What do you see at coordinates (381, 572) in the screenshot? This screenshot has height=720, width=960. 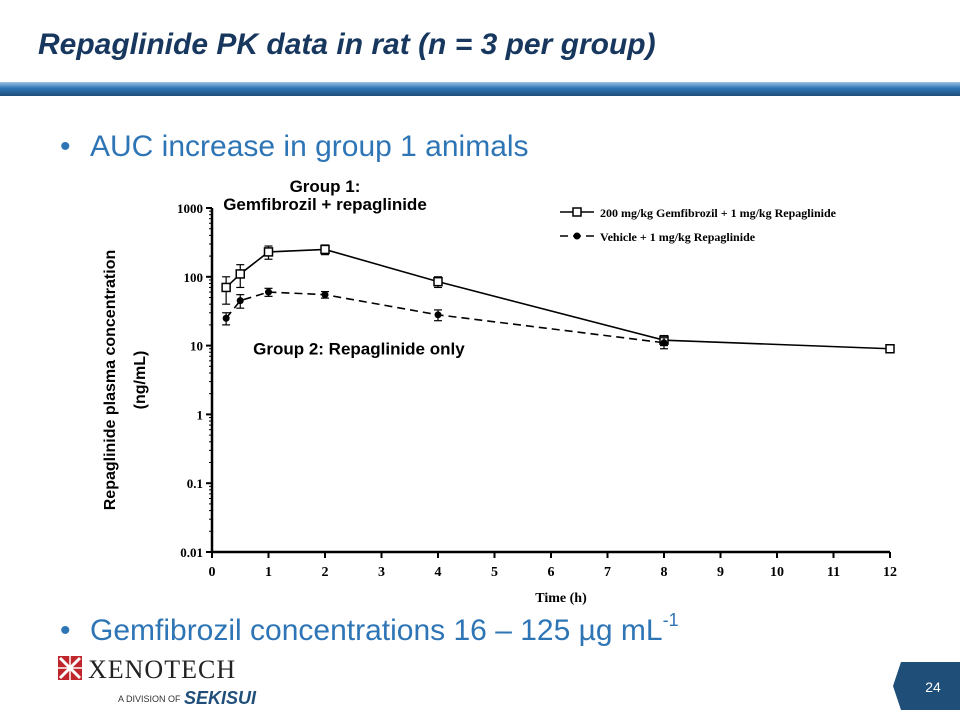 I see `x-tick-label-3: 3` at bounding box center [381, 572].